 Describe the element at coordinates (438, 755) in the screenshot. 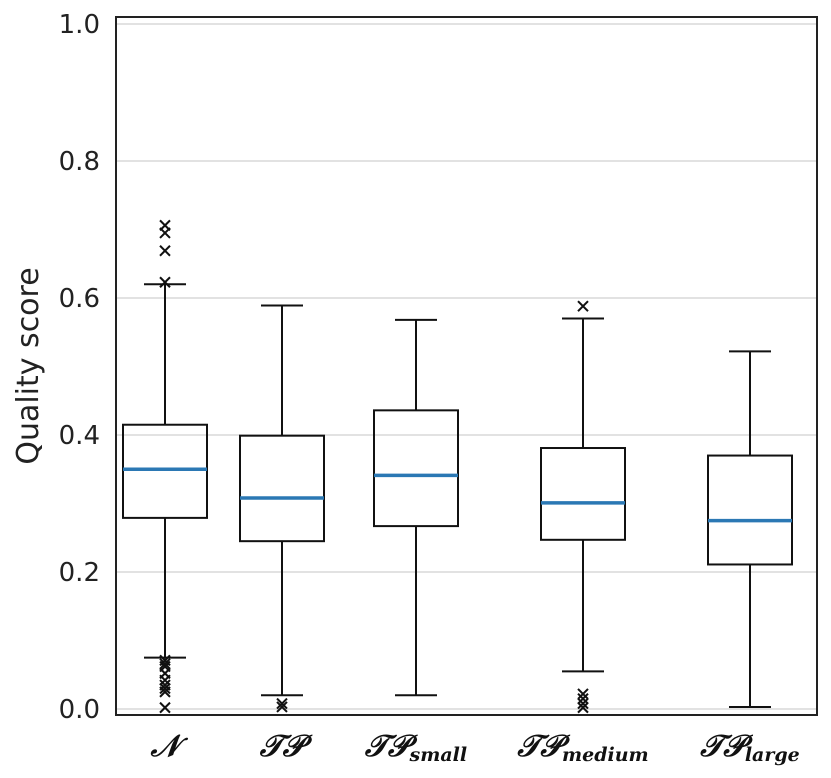

I see `category-subscript: small` at that location.